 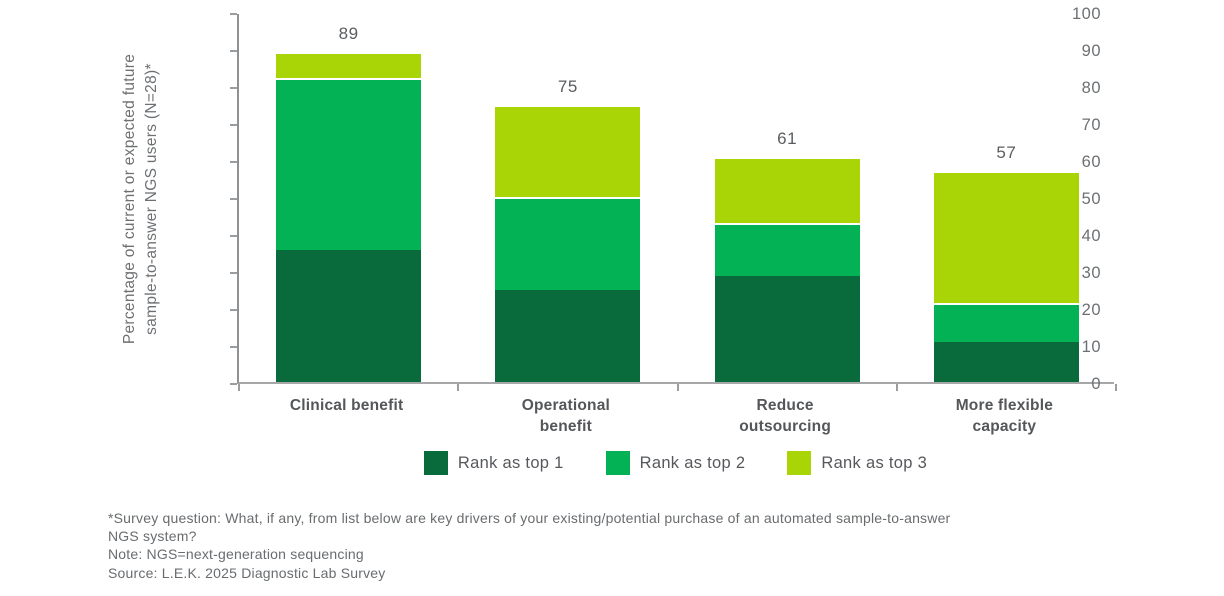 I want to click on y-tick-label-50: 50, so click(x=1091, y=199).